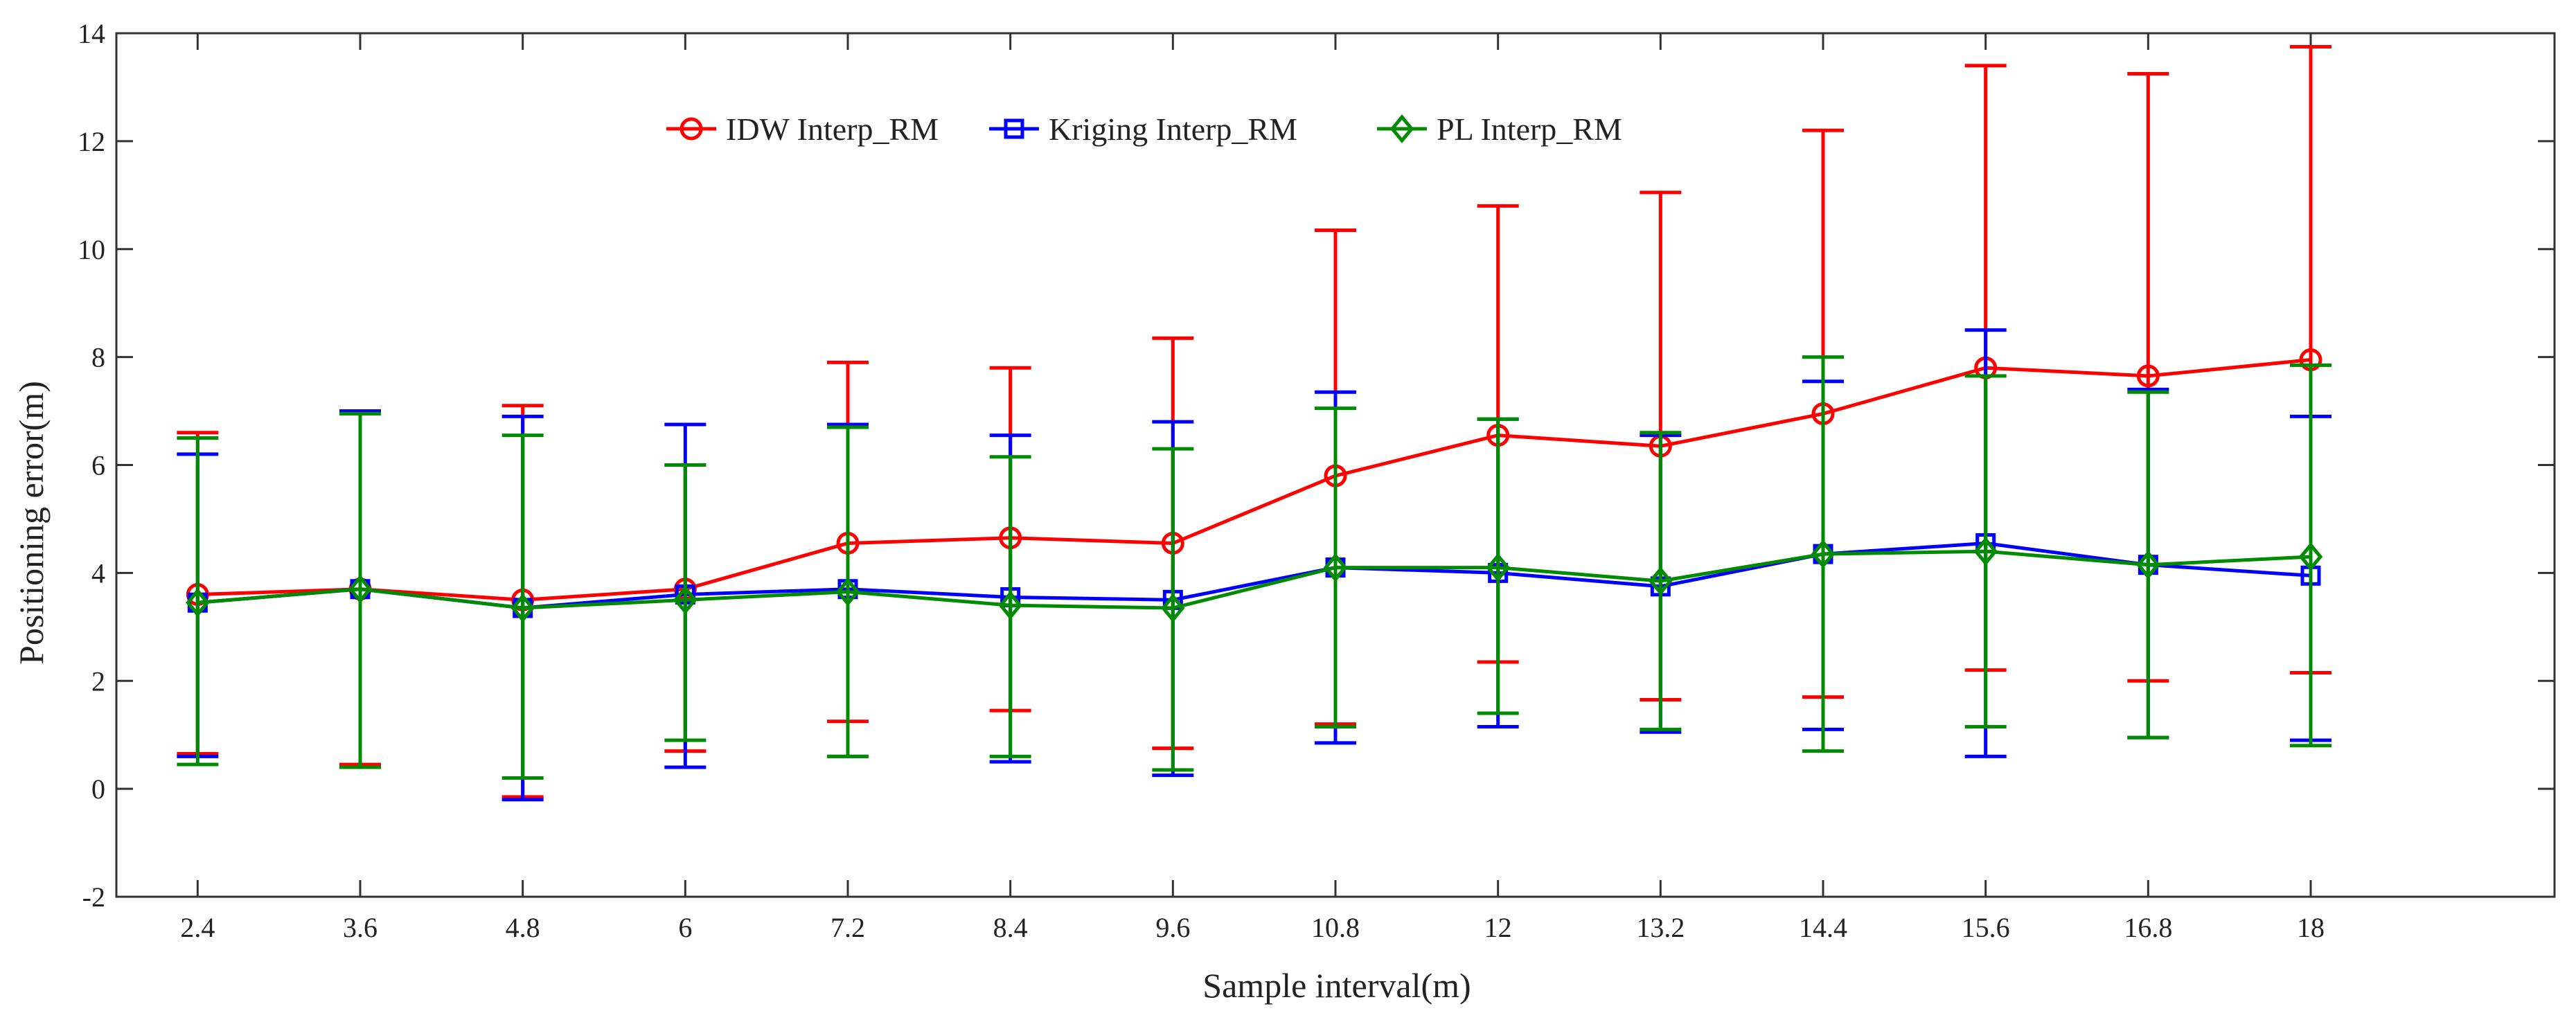 This screenshot has height=1020, width=2576. What do you see at coordinates (1529, 129) in the screenshot?
I see `legend-label: PL Interp_RM` at bounding box center [1529, 129].